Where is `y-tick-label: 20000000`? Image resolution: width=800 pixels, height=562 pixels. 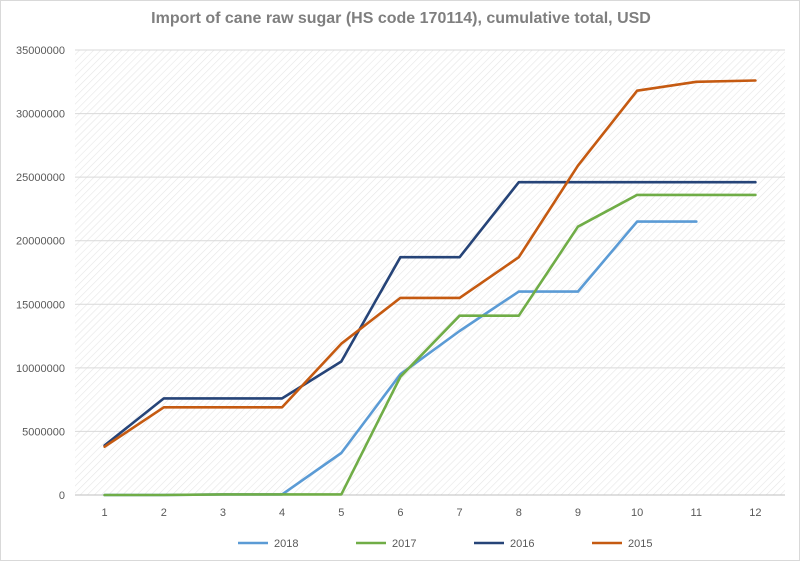
y-tick-label: 20000000 is located at coordinates (40, 242).